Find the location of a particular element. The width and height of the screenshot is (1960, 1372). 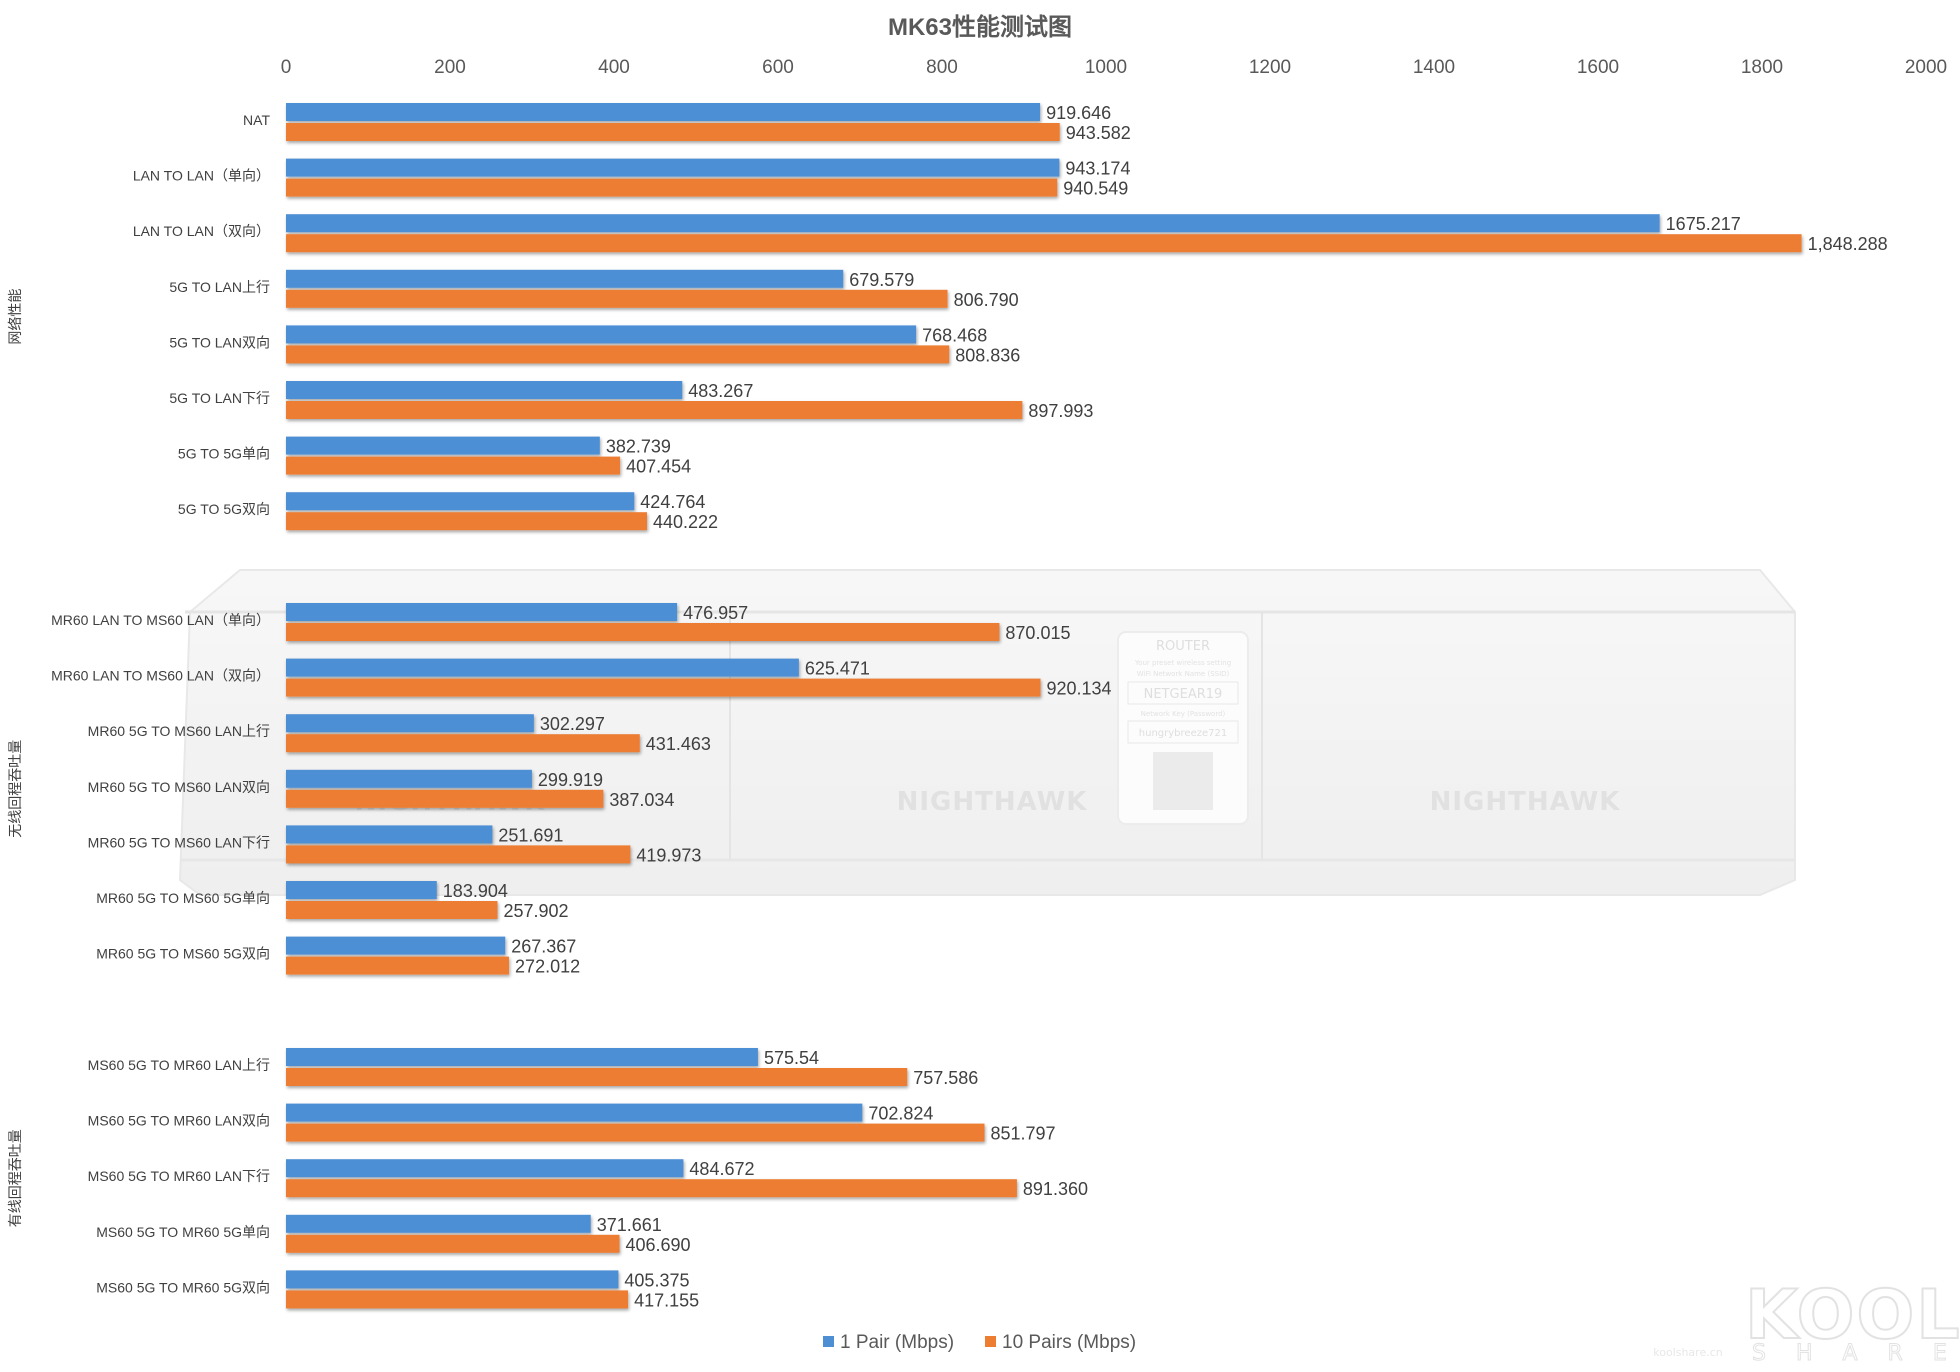

group-label-0: 网络性能 is located at coordinates (15, 317).